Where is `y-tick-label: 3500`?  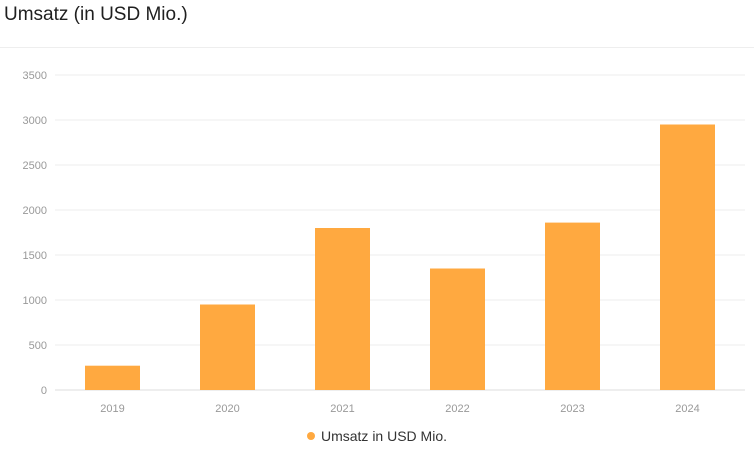
y-tick-label: 3500 is located at coordinates (35, 76).